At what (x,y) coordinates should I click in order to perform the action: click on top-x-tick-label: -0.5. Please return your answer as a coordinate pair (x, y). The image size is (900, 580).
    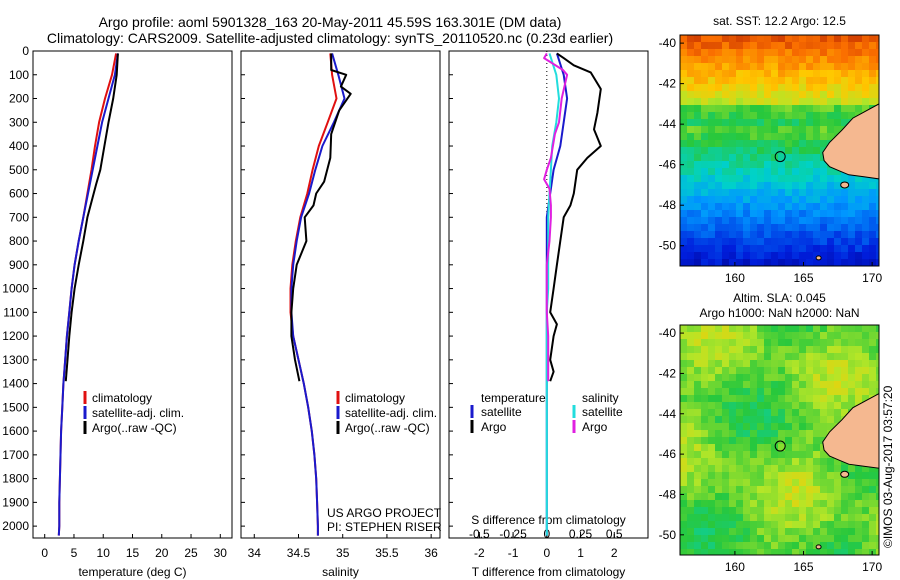
    Looking at the image, I should click on (479, 534).